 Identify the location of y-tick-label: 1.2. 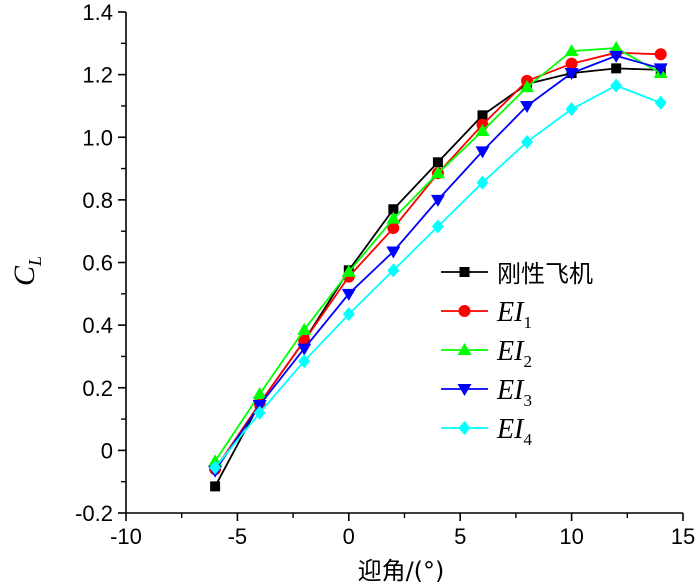
(97, 75).